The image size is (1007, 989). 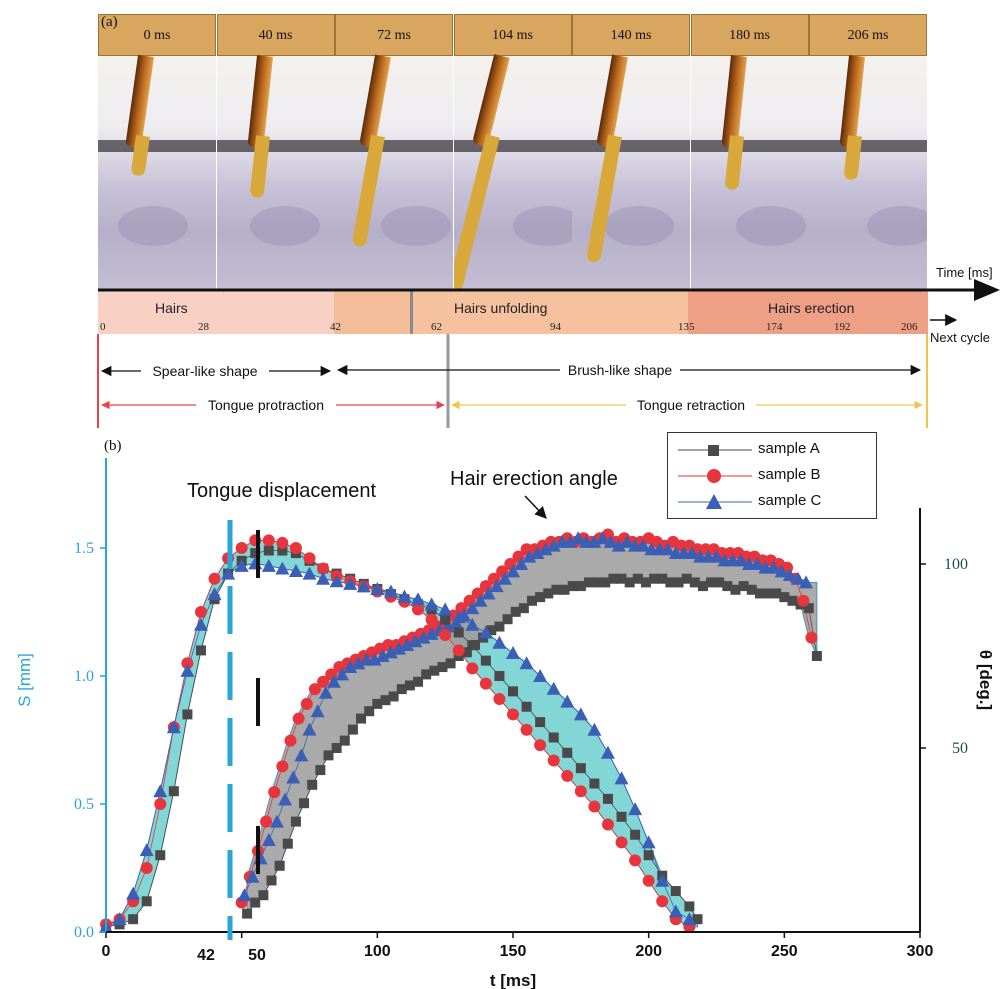 I want to click on frame-time-label: 72 ms, so click(x=394, y=35).